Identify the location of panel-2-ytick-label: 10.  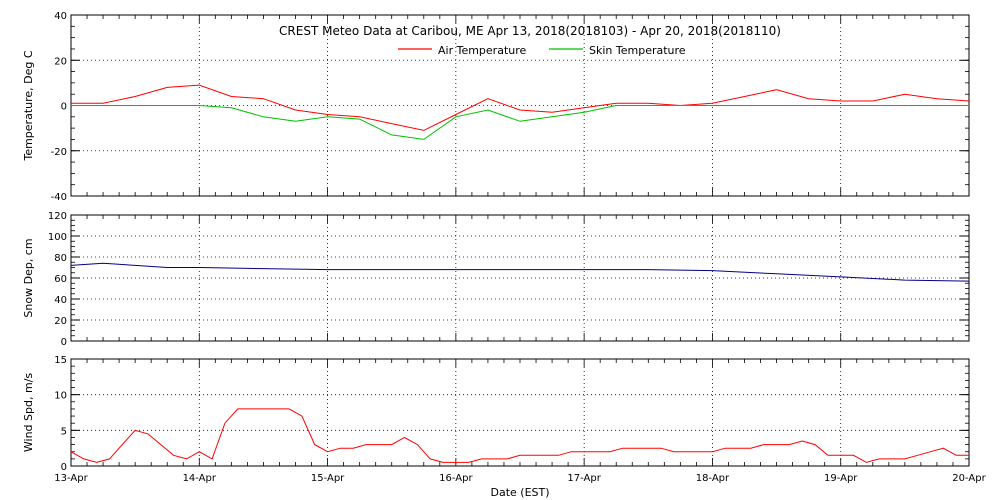
(60, 396).